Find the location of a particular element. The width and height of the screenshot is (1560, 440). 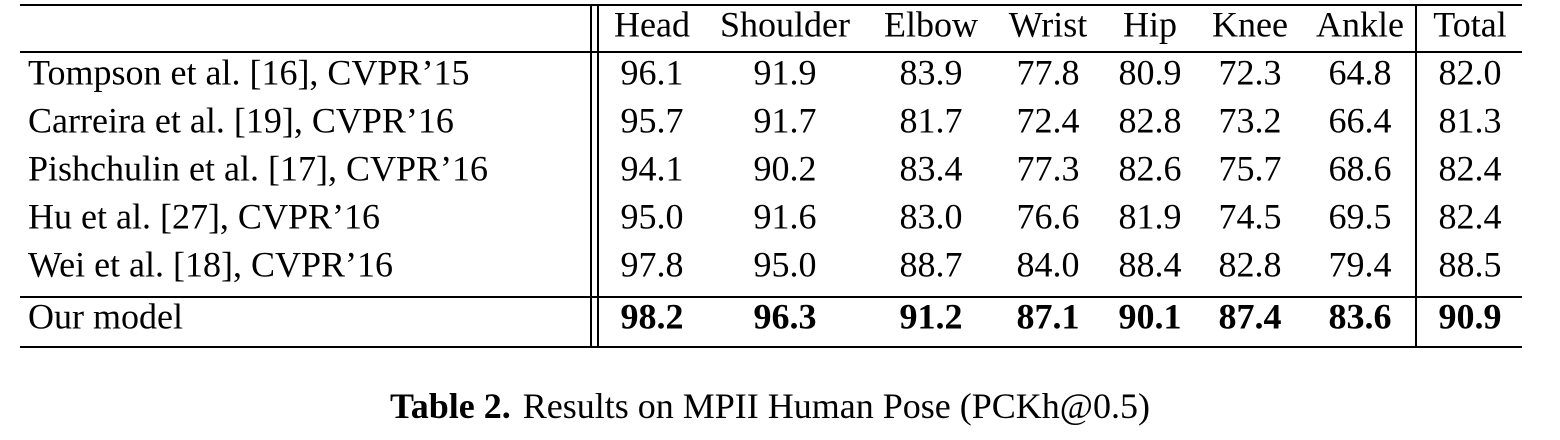

cell: 76.6 is located at coordinates (1048, 216).